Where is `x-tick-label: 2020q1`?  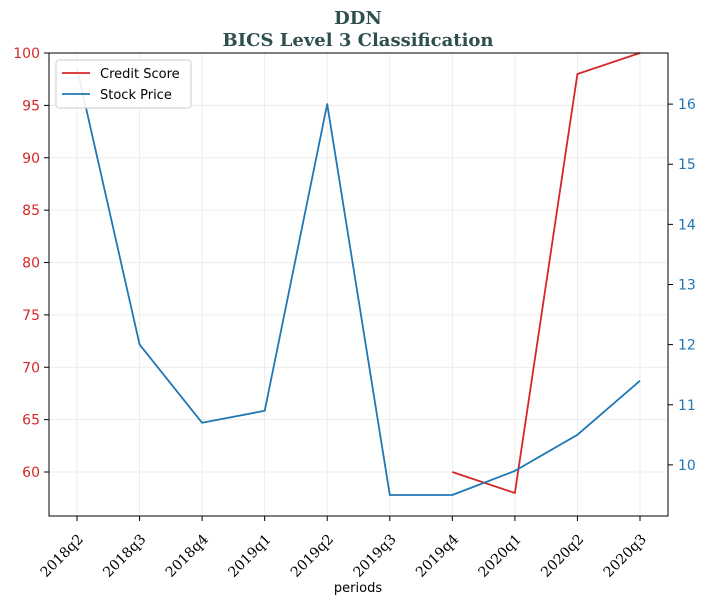
x-tick-label: 2020q1 is located at coordinates (500, 556).